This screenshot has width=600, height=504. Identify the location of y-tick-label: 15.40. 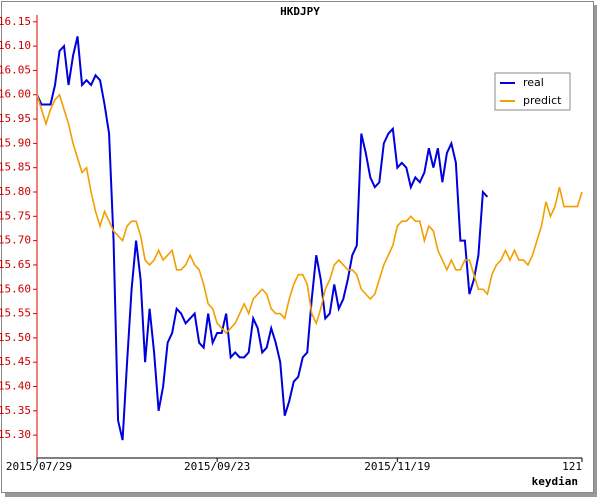
(15, 386).